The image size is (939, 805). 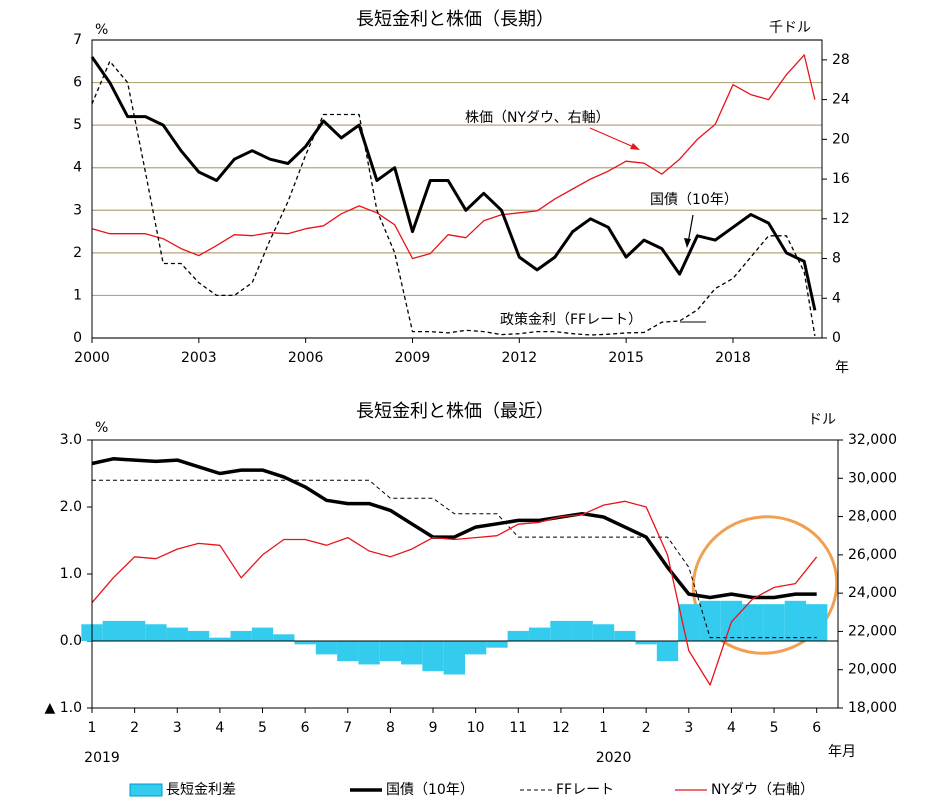 I want to click on y-tick-label: 2.0, so click(x=71, y=507).